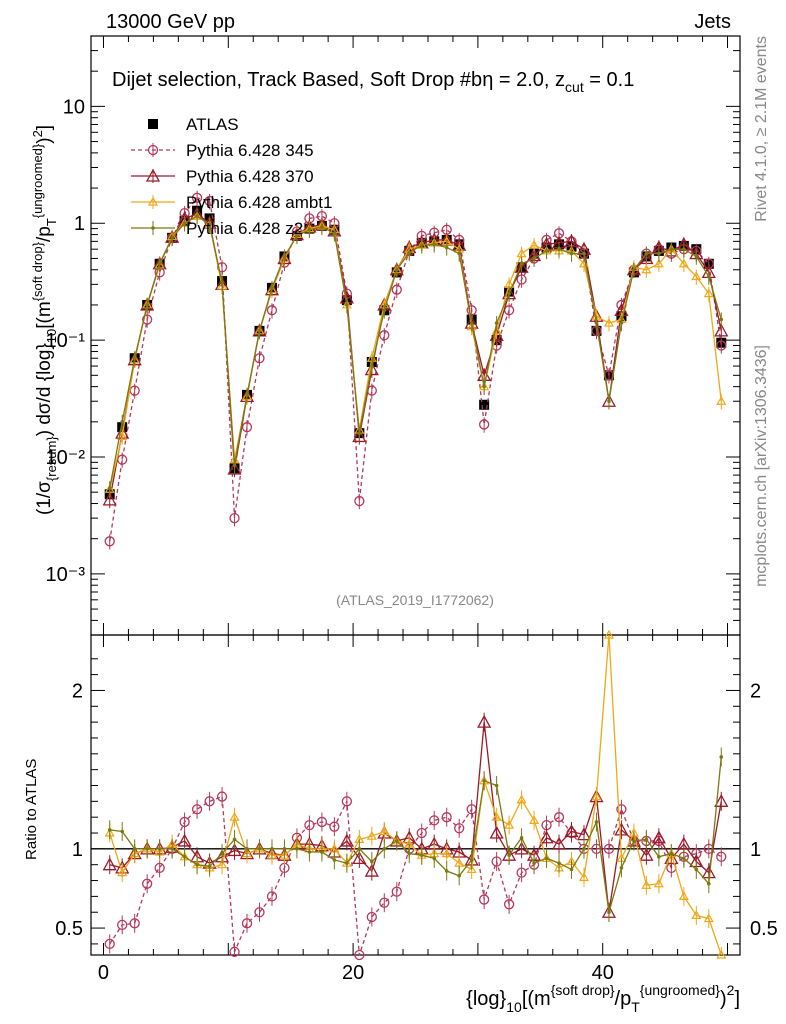 The width and height of the screenshot is (786, 1024). I want to click on legend-label: Pythia 6.428 370, so click(250, 176).